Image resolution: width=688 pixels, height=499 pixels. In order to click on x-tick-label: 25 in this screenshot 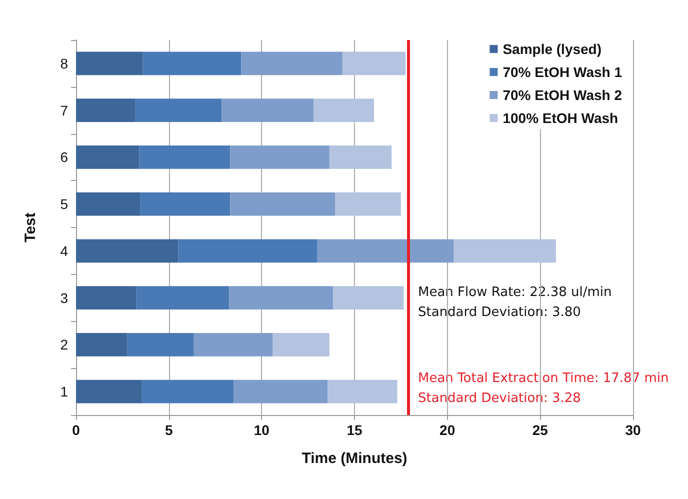, I will do `click(540, 430)`.